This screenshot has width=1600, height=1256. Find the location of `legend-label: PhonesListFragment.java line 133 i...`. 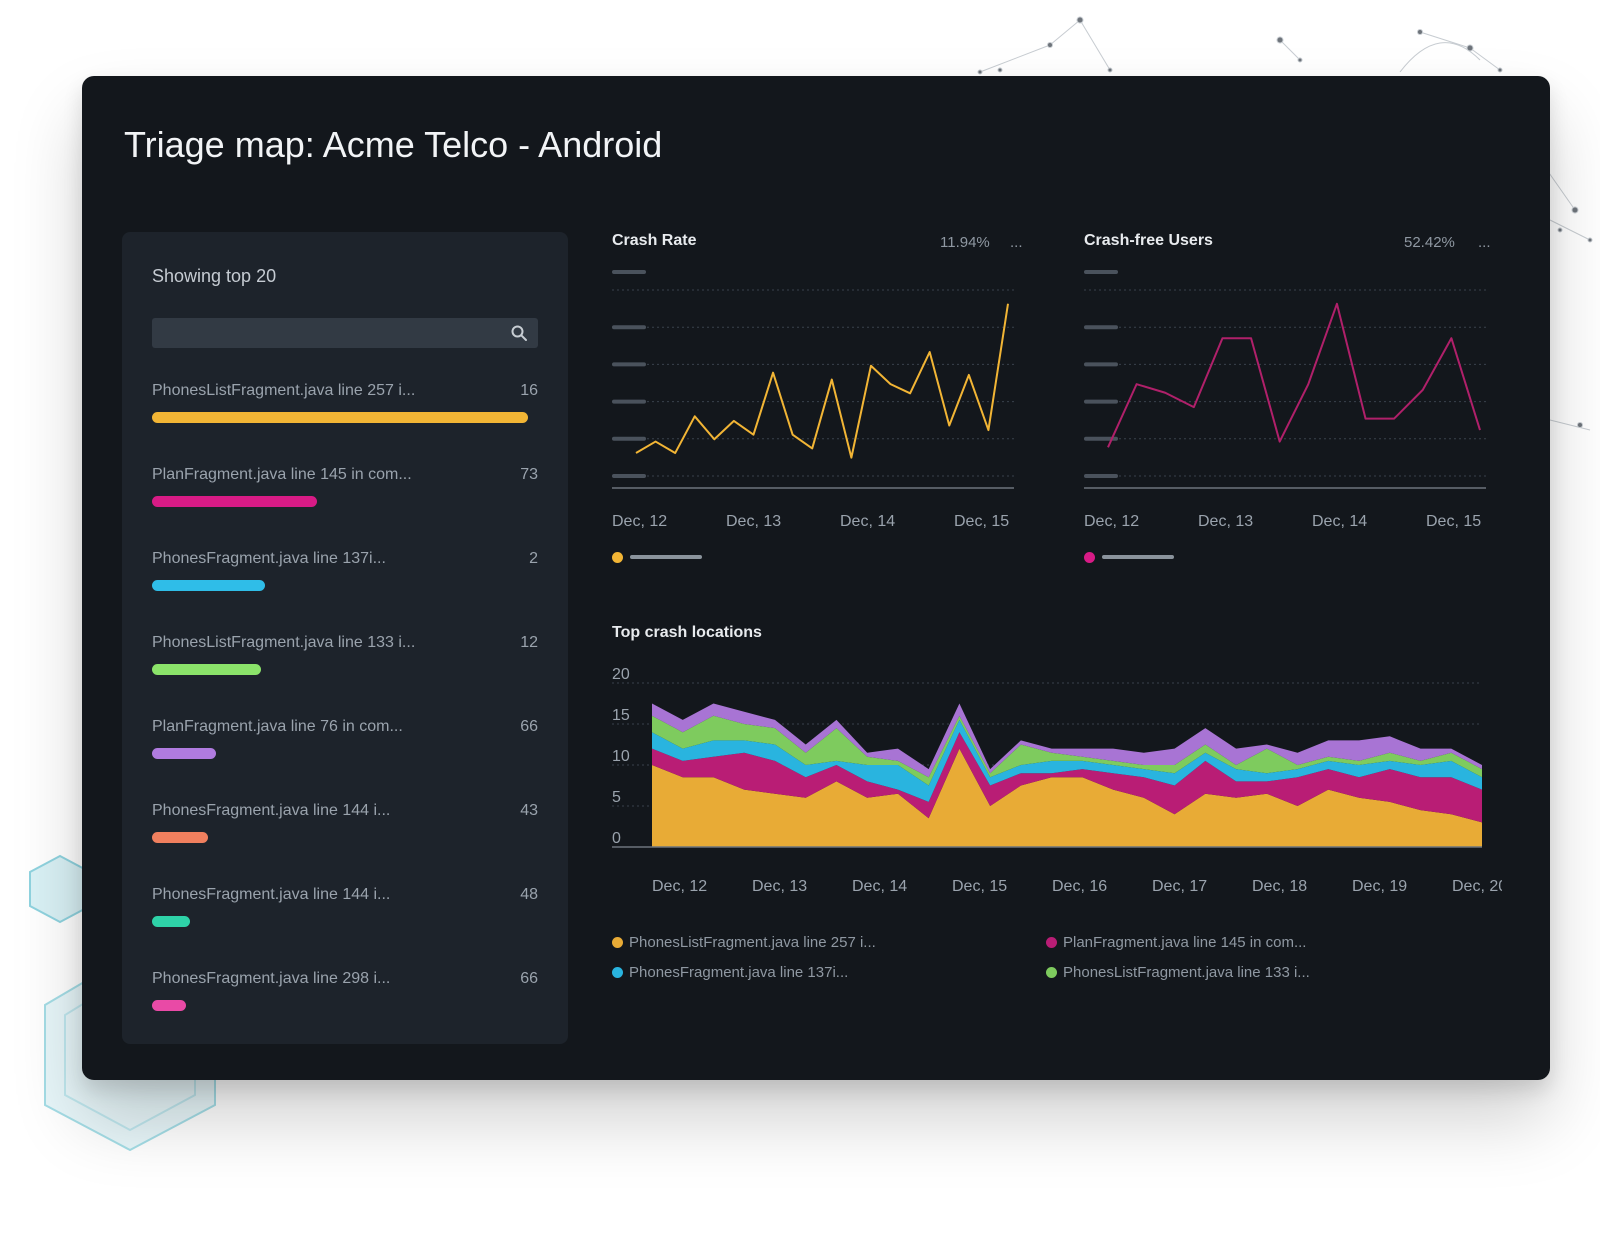

legend-label: PhonesListFragment.java line 133 i... is located at coordinates (1186, 972).